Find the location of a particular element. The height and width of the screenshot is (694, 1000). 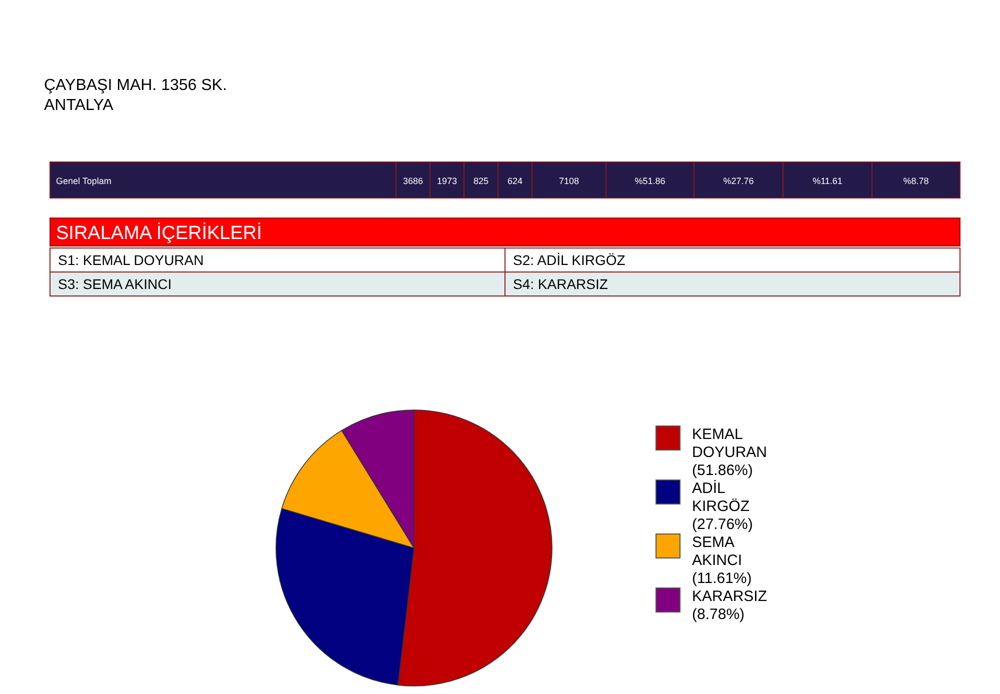

table-cell: S1: KEMAL DOYURAN is located at coordinates (278, 260).